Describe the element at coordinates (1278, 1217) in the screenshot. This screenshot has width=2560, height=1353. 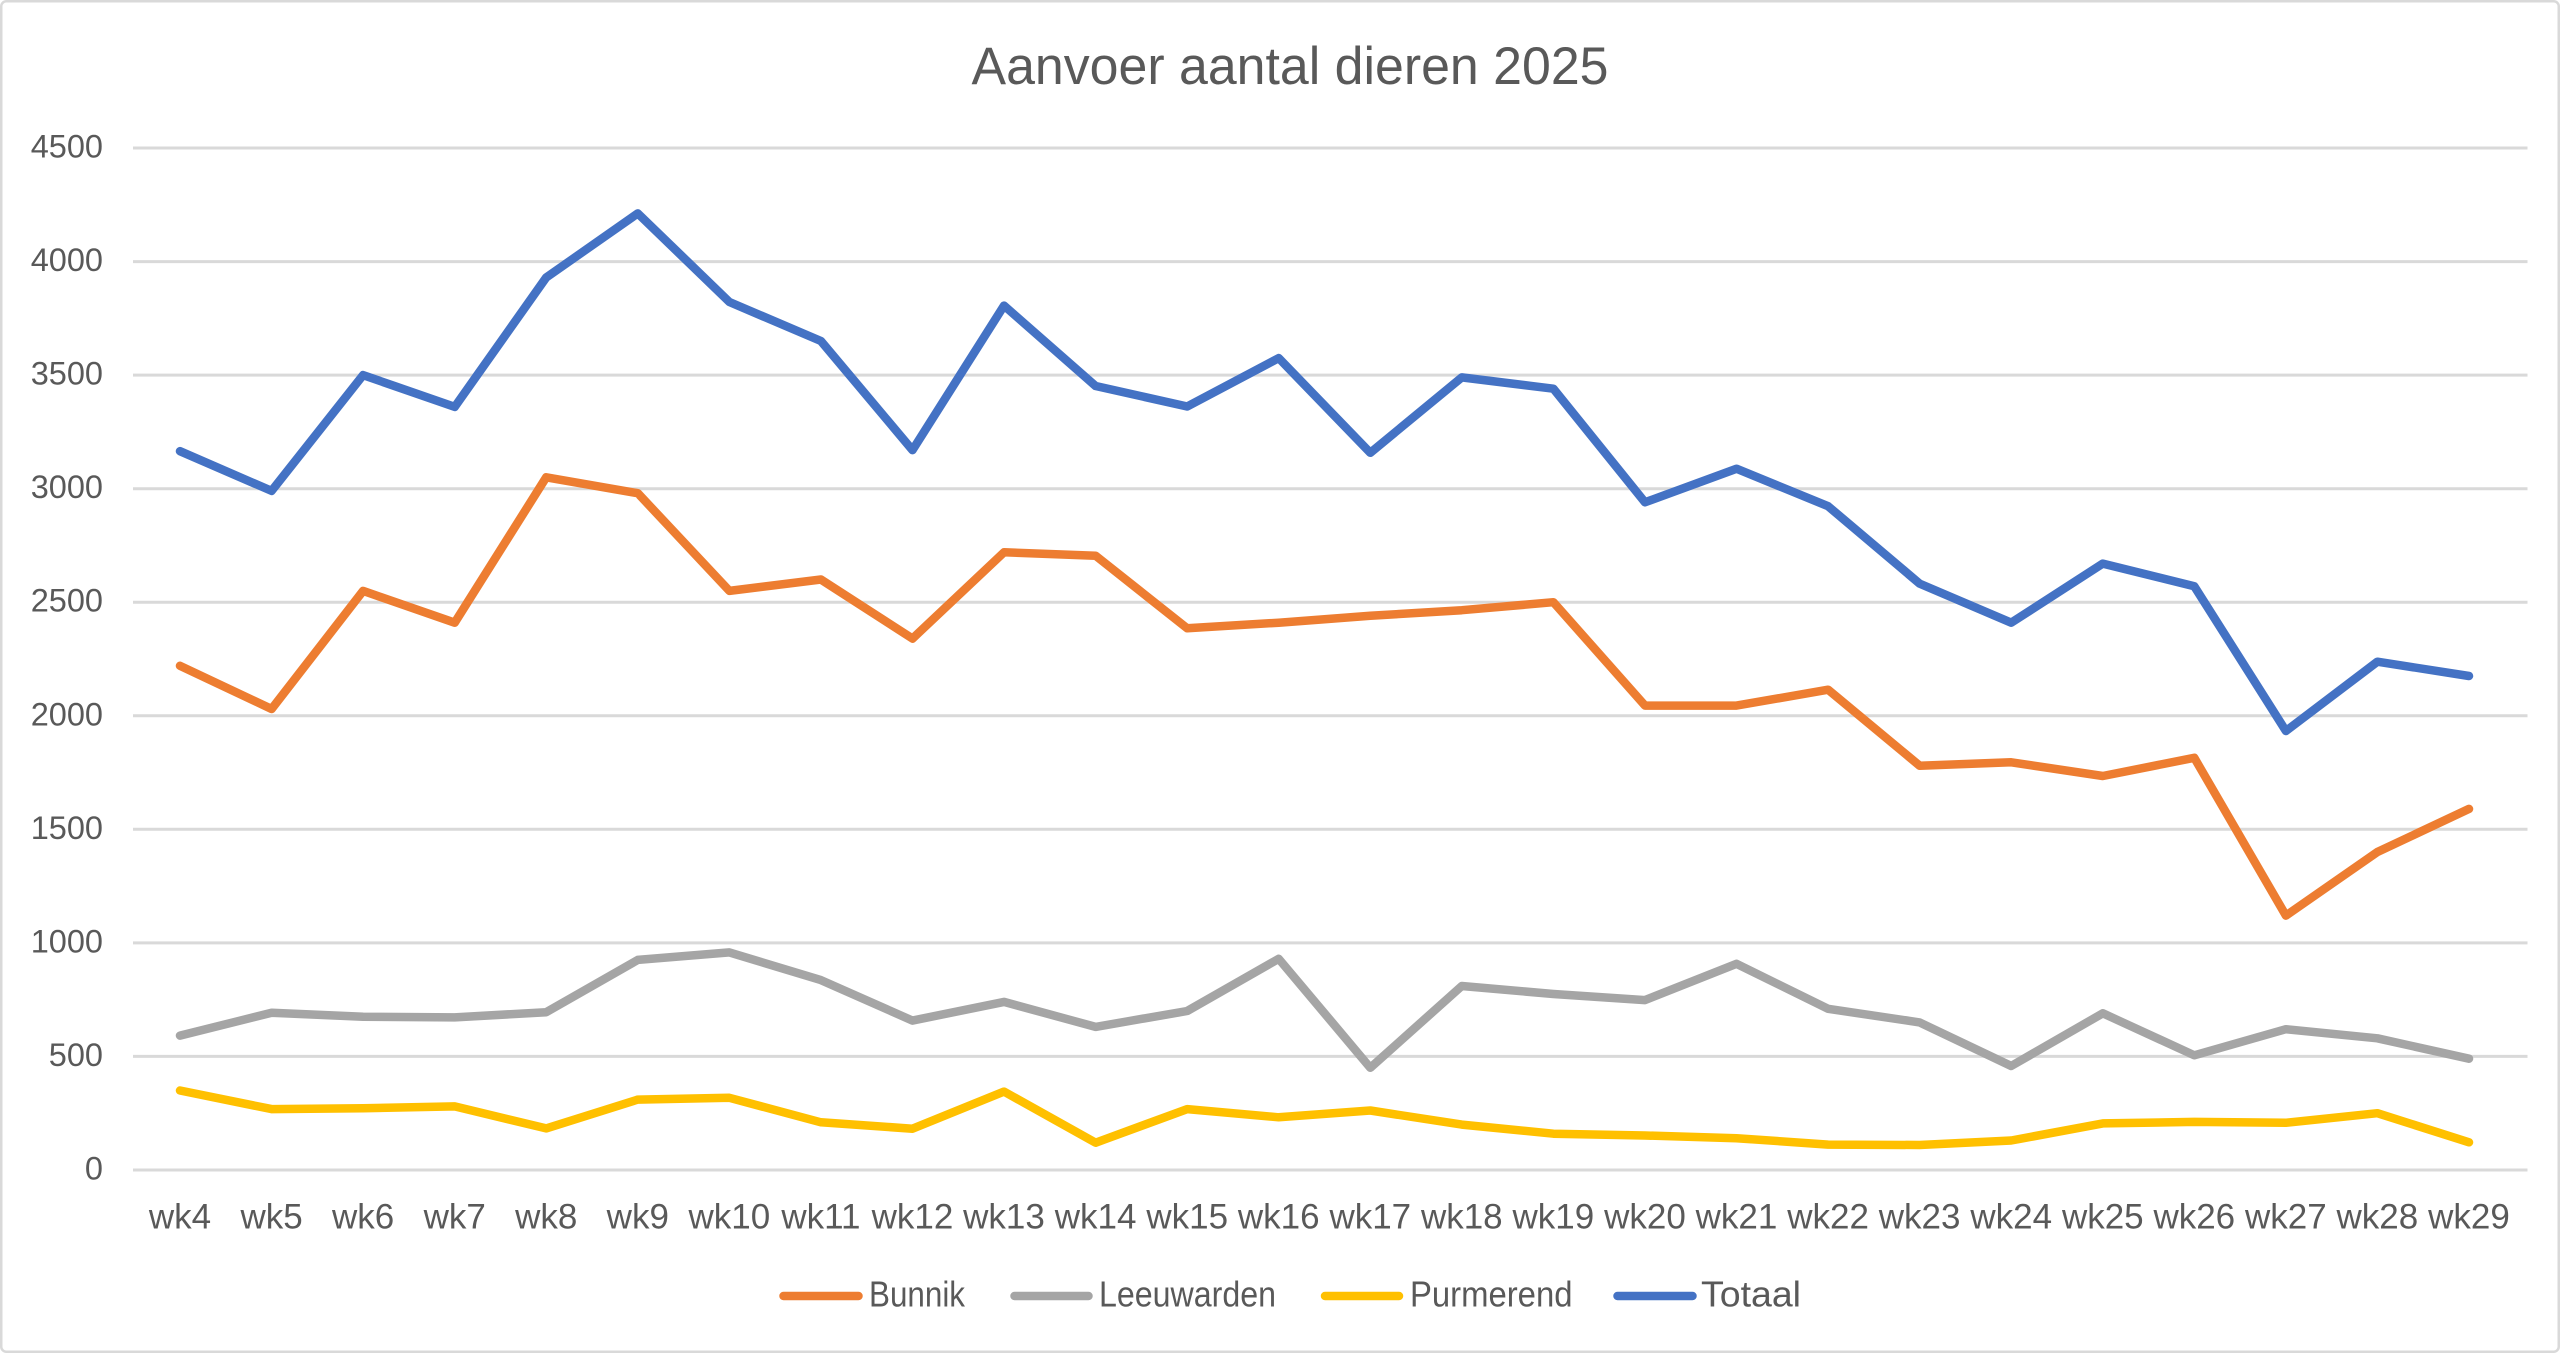
I see `svg-text: wk16` at that location.